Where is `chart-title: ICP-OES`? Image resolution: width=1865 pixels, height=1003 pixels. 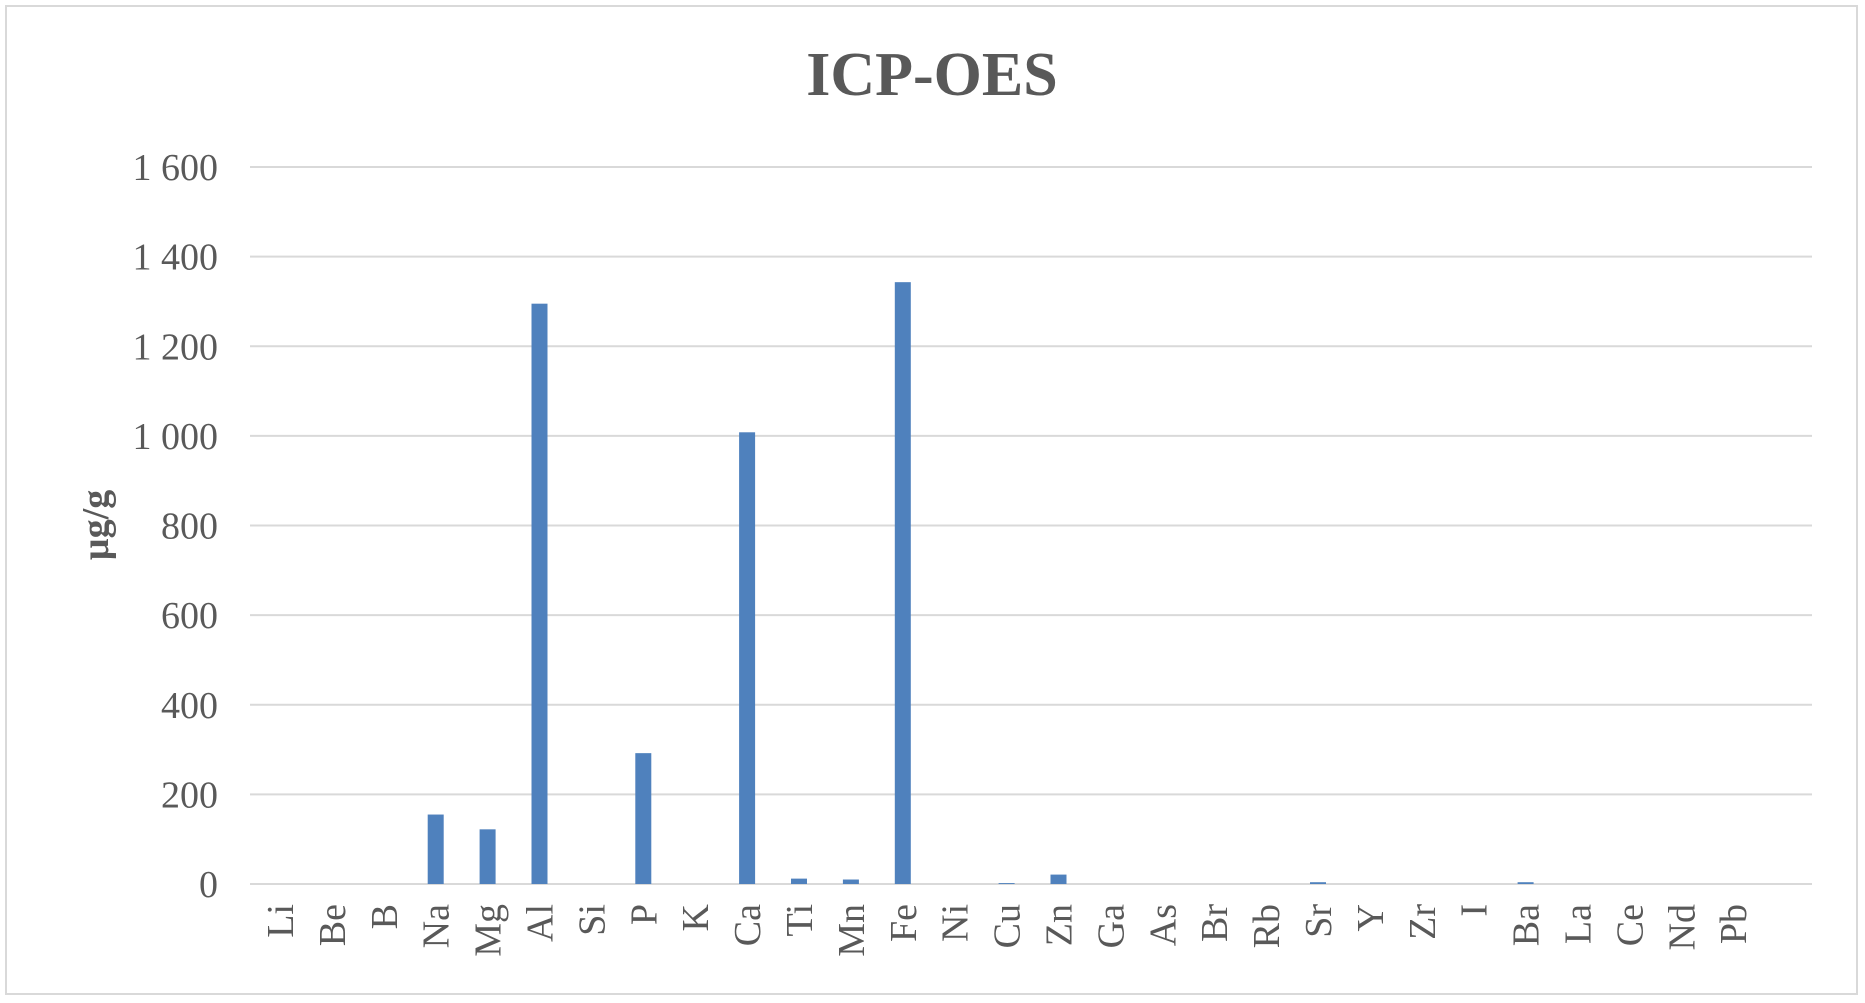 chart-title: ICP-OES is located at coordinates (931, 75).